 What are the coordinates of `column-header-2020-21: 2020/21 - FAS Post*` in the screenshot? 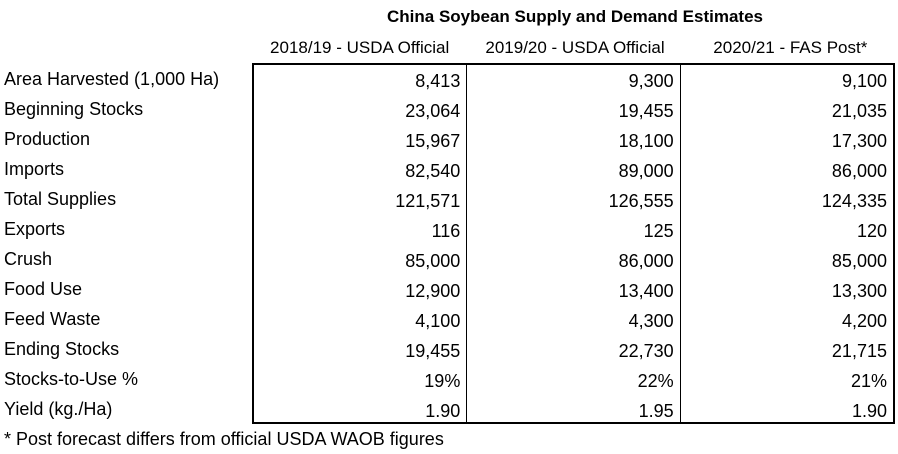 It's located at (790, 47).